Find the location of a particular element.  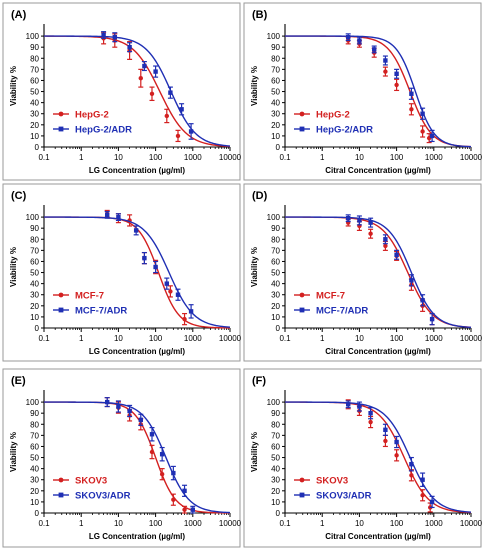

legend-label: SKOV3 is located at coordinates (332, 481).